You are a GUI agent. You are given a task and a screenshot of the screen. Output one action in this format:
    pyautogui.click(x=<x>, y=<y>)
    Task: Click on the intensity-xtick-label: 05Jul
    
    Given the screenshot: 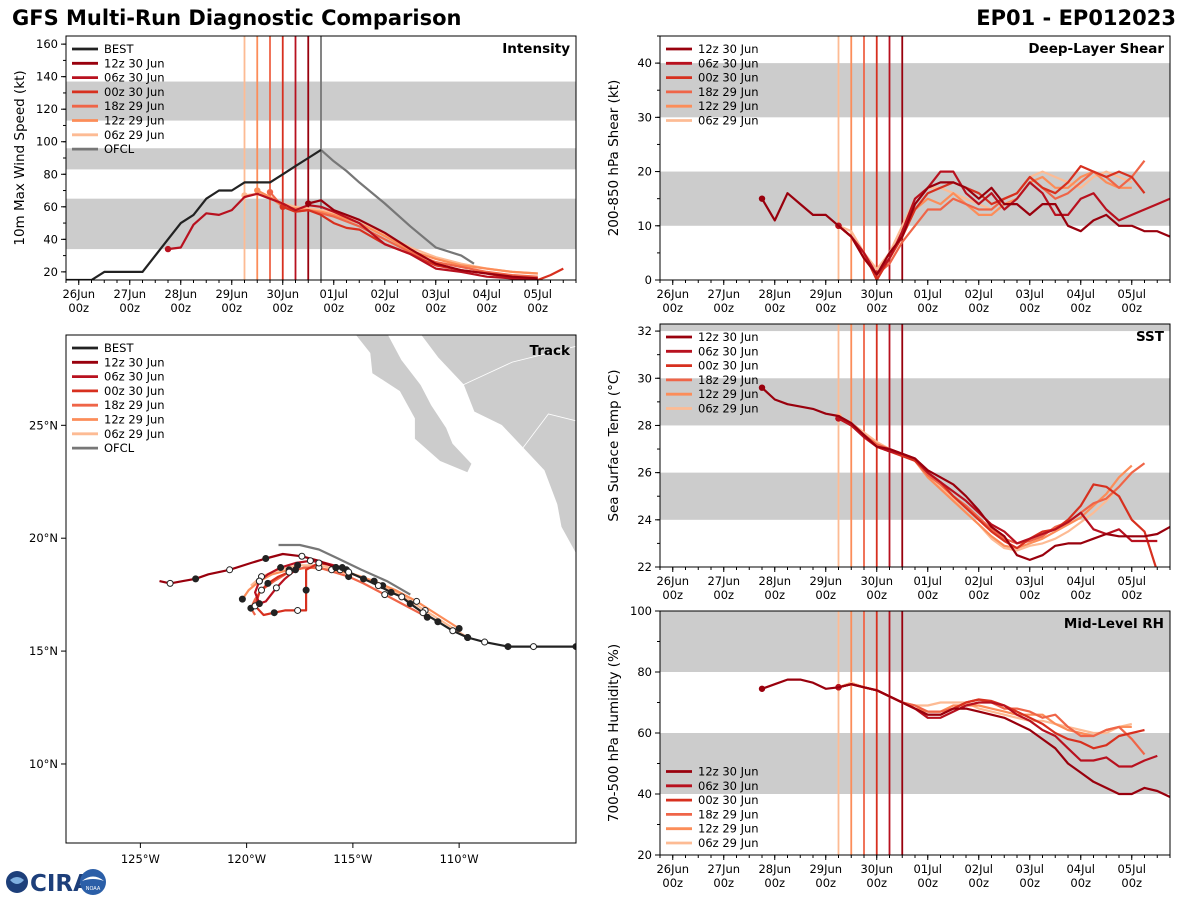 What is the action you would take?
    pyautogui.click(x=537, y=294)
    